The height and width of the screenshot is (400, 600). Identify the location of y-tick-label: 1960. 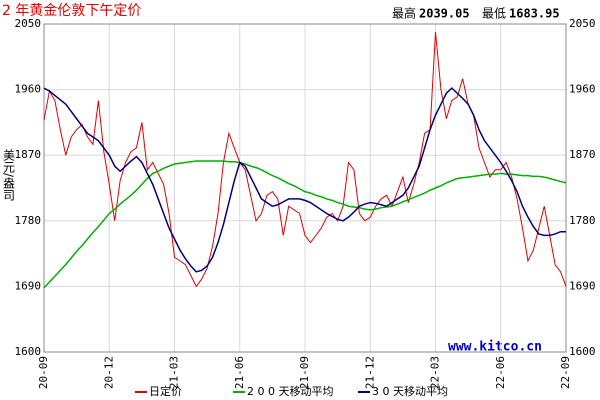
(28, 89).